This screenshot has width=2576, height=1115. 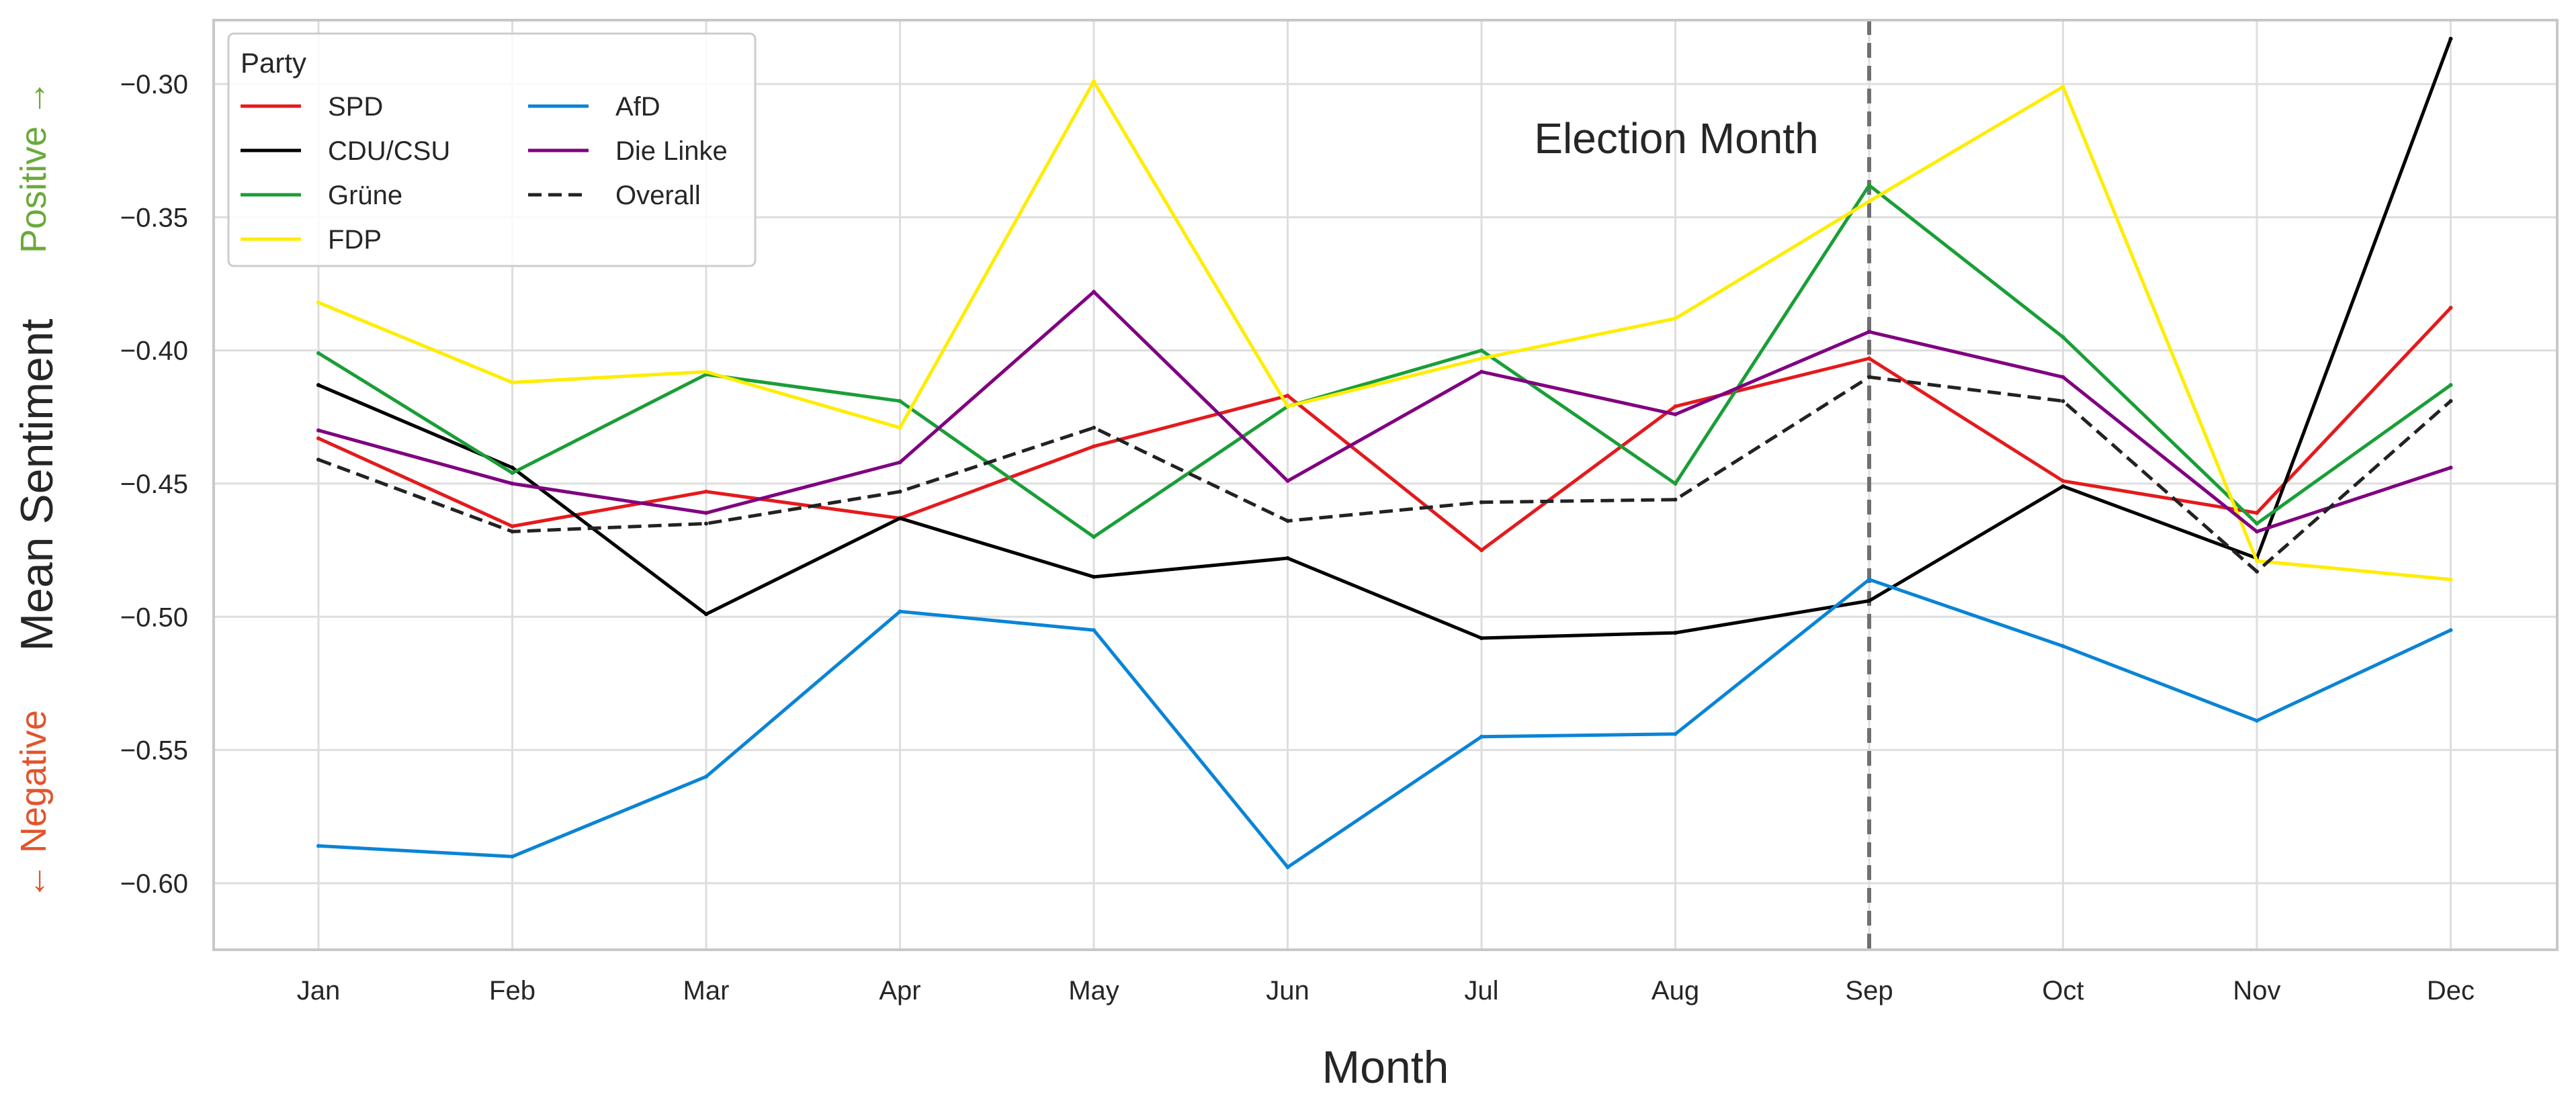 I want to click on legend-label-spd: SPD, so click(x=355, y=107).